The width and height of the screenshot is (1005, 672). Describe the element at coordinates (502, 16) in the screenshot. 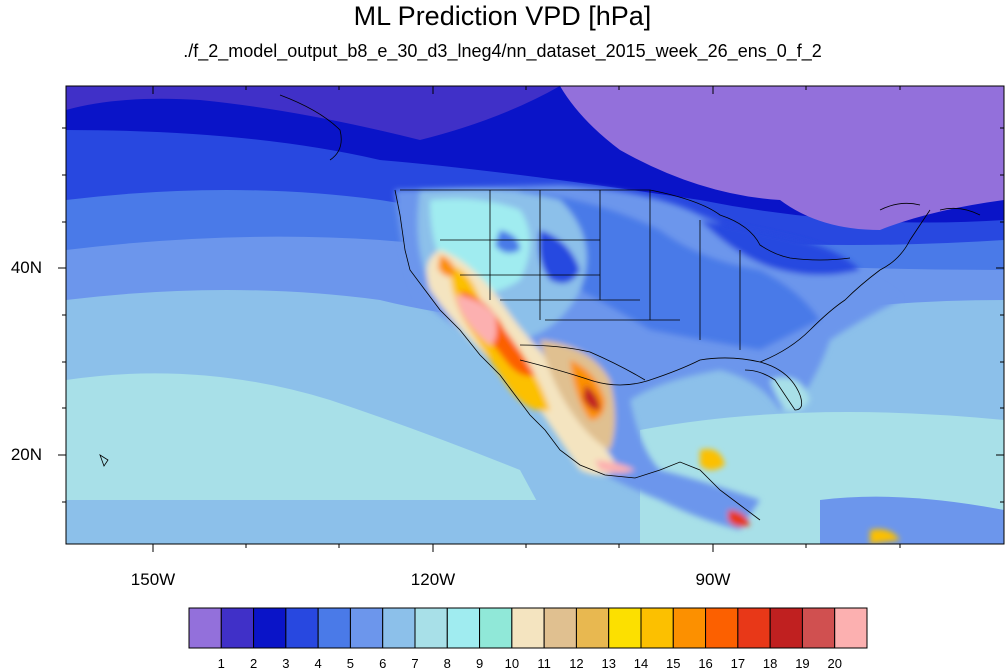

I see `map-title: ML Prediction VPD [hPa]` at that location.